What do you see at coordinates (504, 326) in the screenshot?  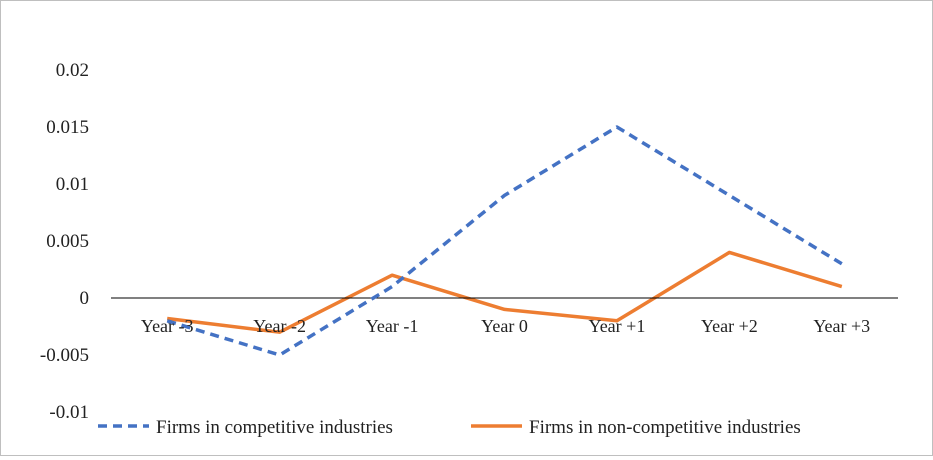 I see `x-tick-label: Year 0` at bounding box center [504, 326].